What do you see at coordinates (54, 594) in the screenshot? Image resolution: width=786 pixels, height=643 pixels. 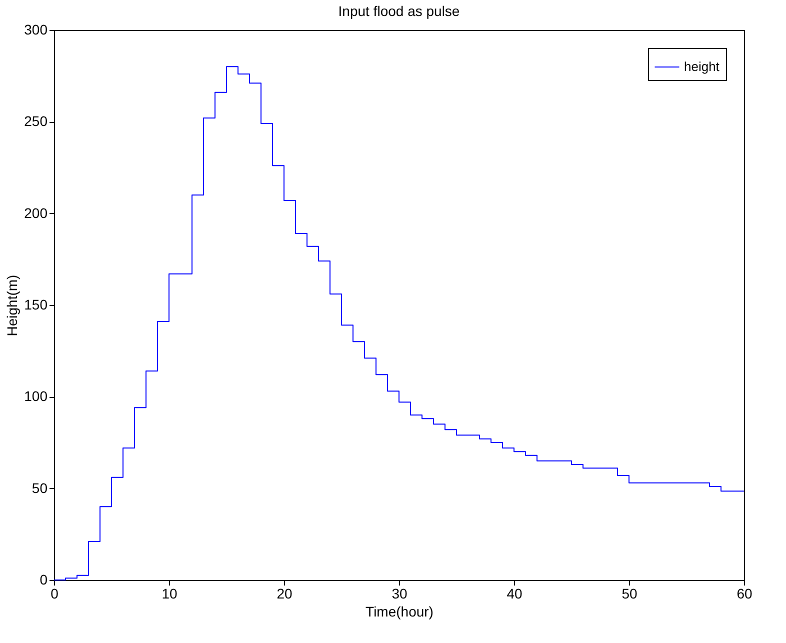 I see `x-tick-label: 0` at bounding box center [54, 594].